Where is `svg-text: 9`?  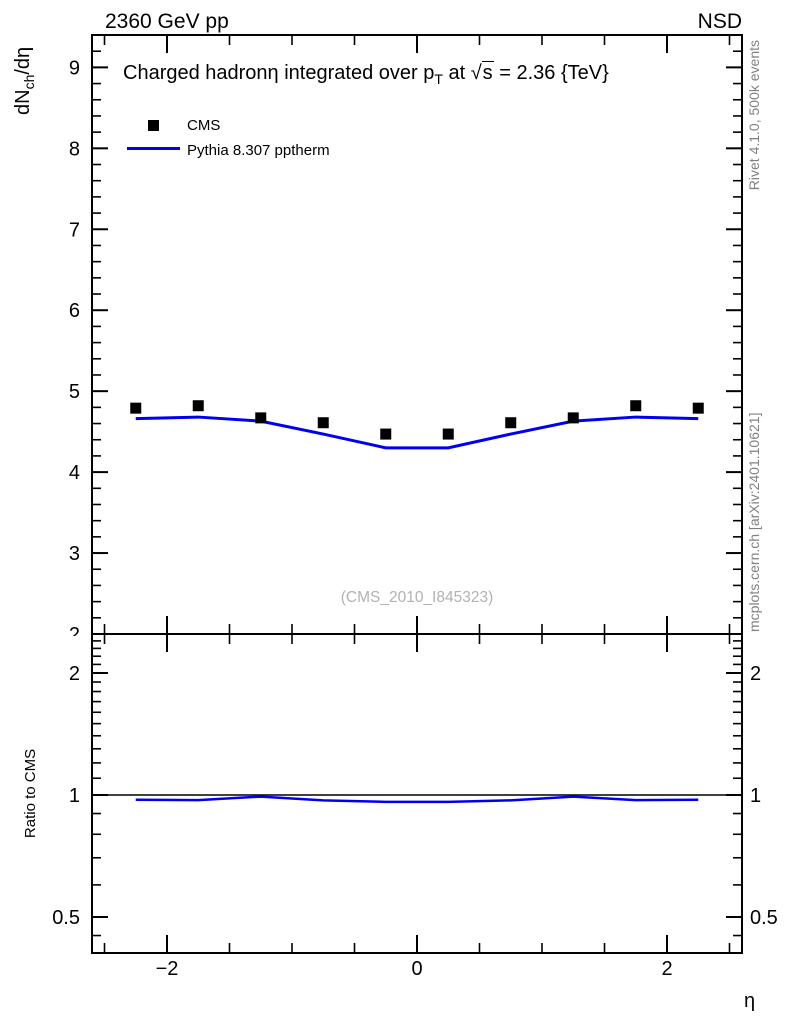 svg-text: 9 is located at coordinates (74, 68).